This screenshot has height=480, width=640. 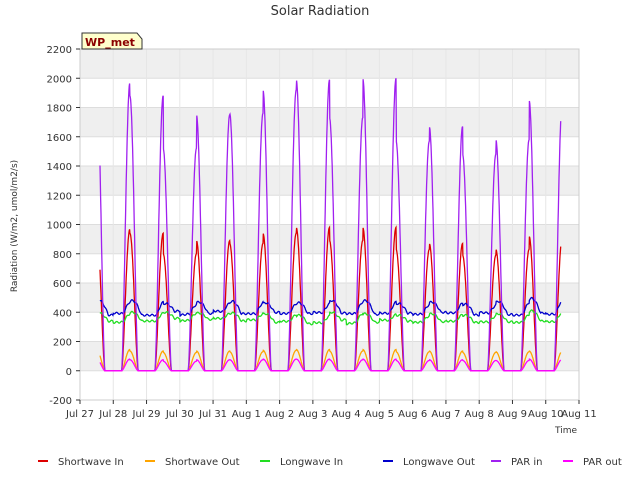 I want to click on x-tick-label: Aug 2, so click(x=279, y=414).